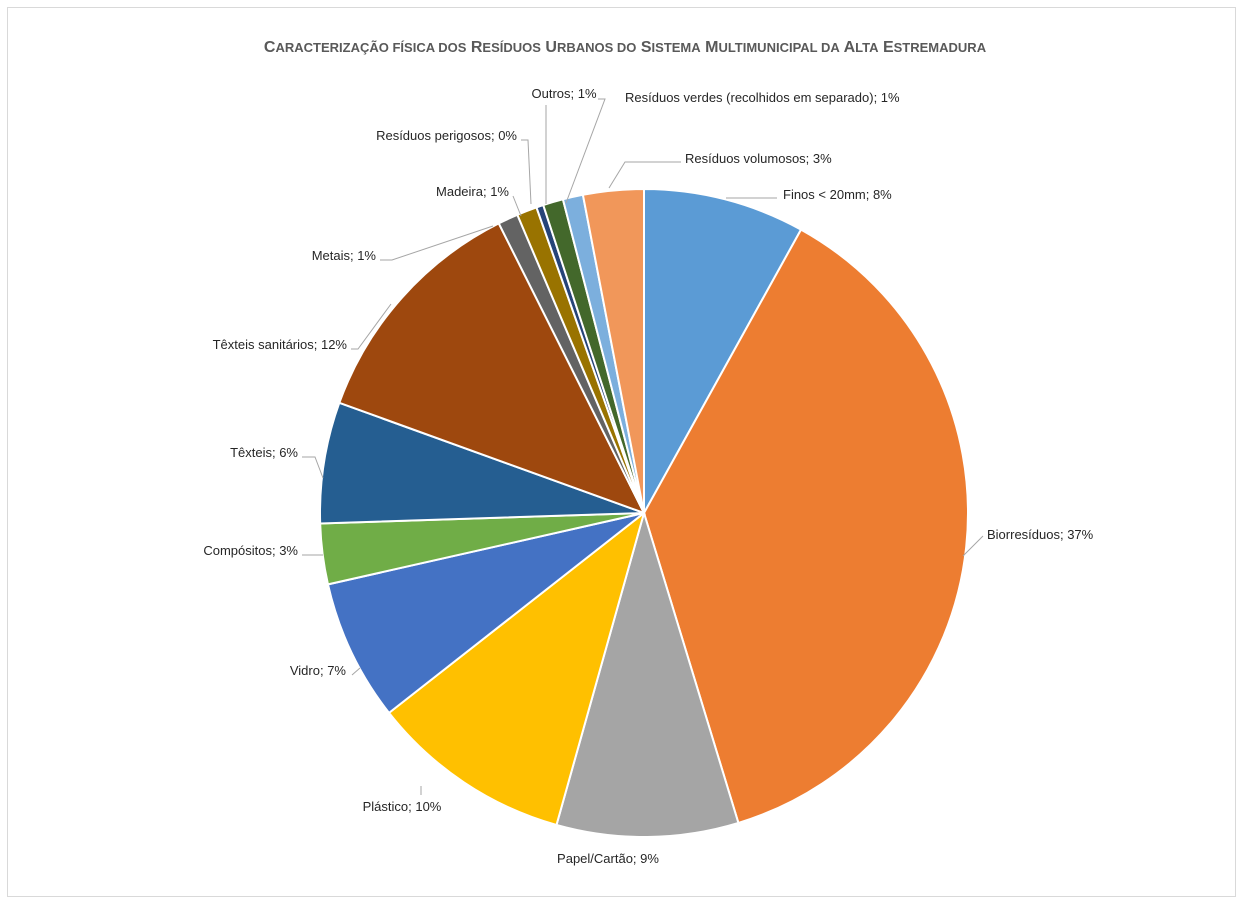 The width and height of the screenshot is (1244, 904). What do you see at coordinates (344, 255) in the screenshot?
I see `data-label: Metais; 1%` at bounding box center [344, 255].